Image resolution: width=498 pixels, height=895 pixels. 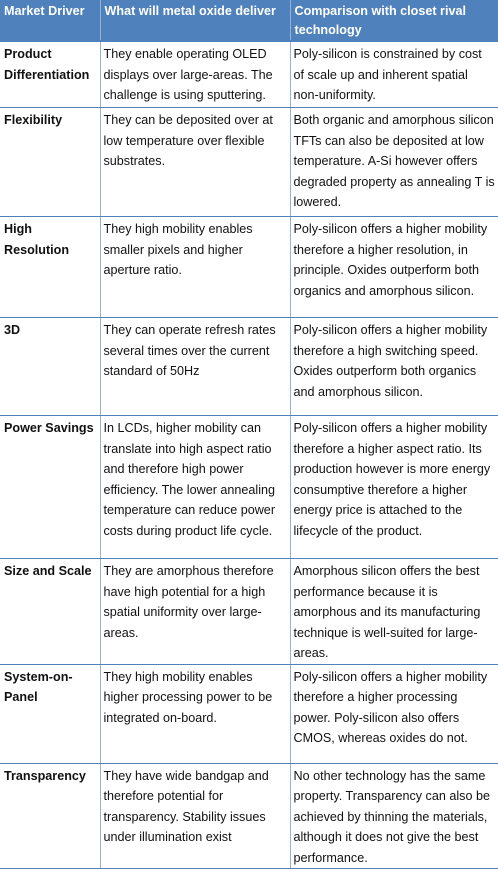 What do you see at coordinates (393, 21) in the screenshot?
I see `header-rival-comparison: Comparison with closet rival technology` at bounding box center [393, 21].